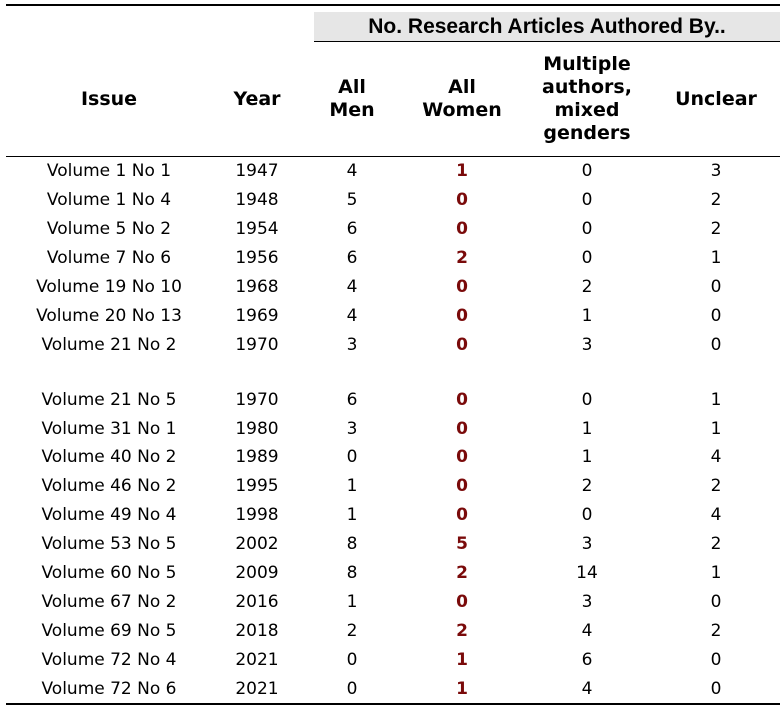 The width and height of the screenshot is (784, 712). Describe the element at coordinates (109, 688) in the screenshot. I see `cell-issue: Volume 72 No 6` at that location.